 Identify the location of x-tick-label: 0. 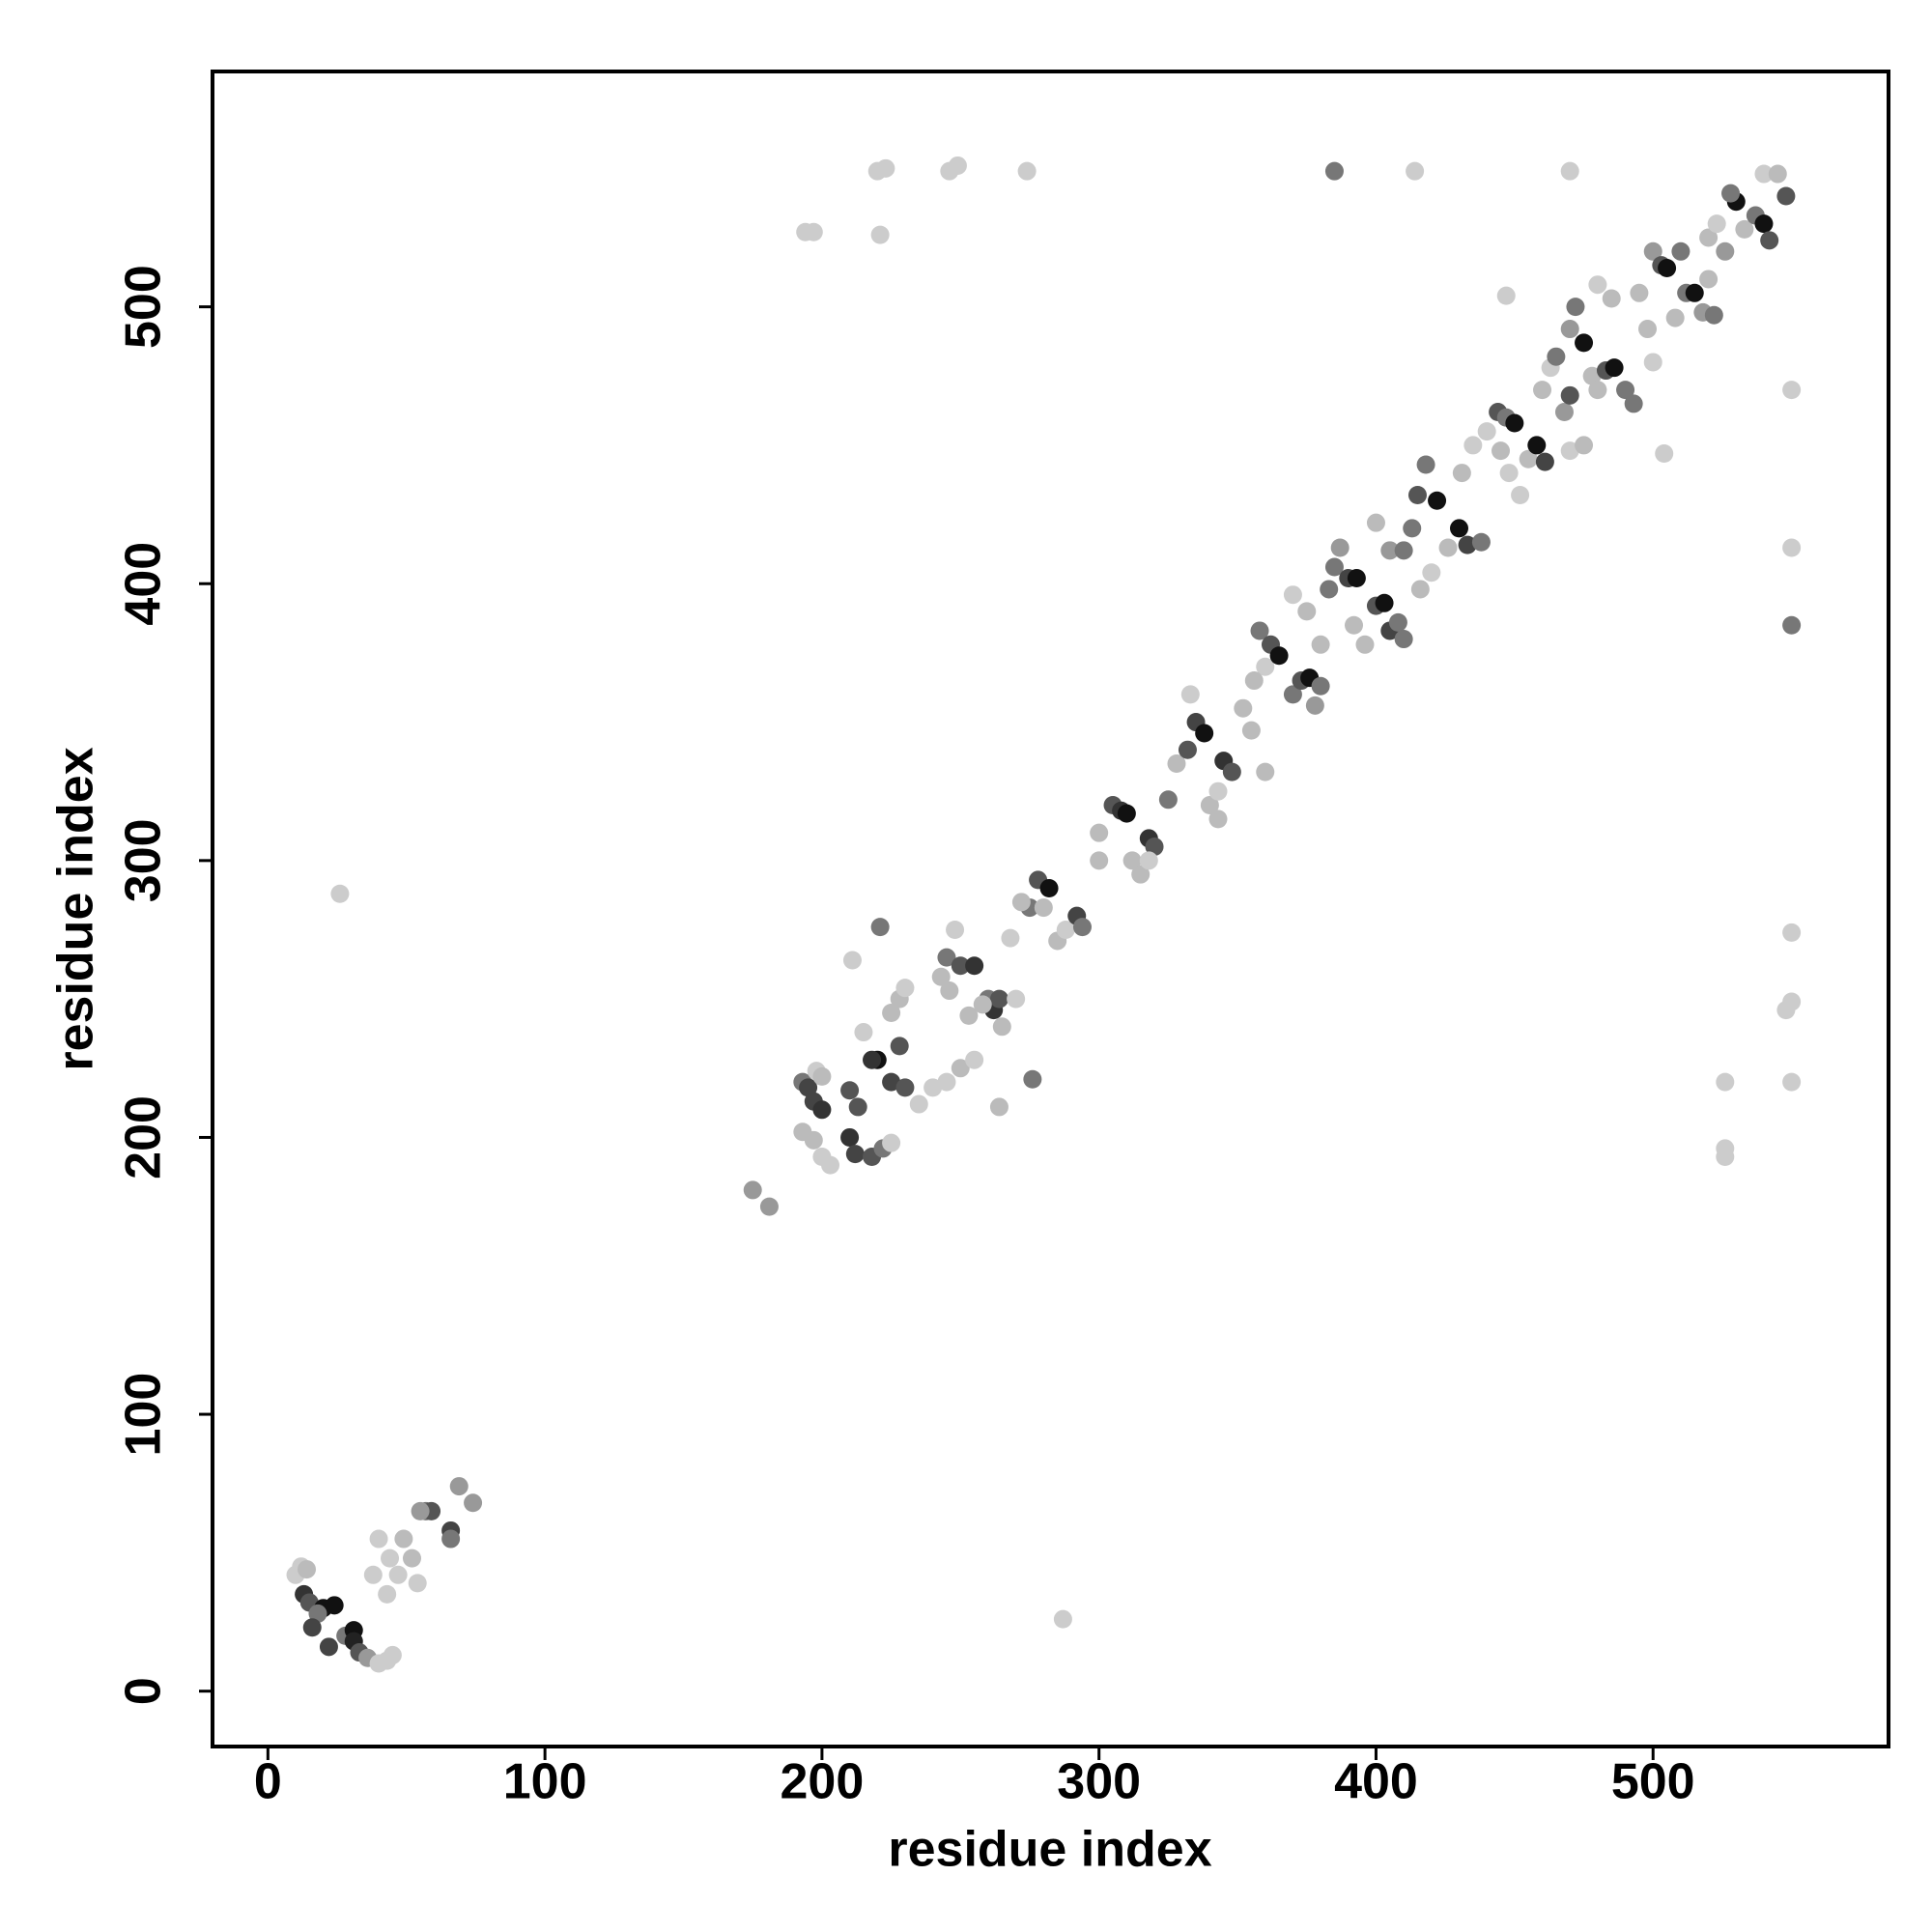
(268, 1782).